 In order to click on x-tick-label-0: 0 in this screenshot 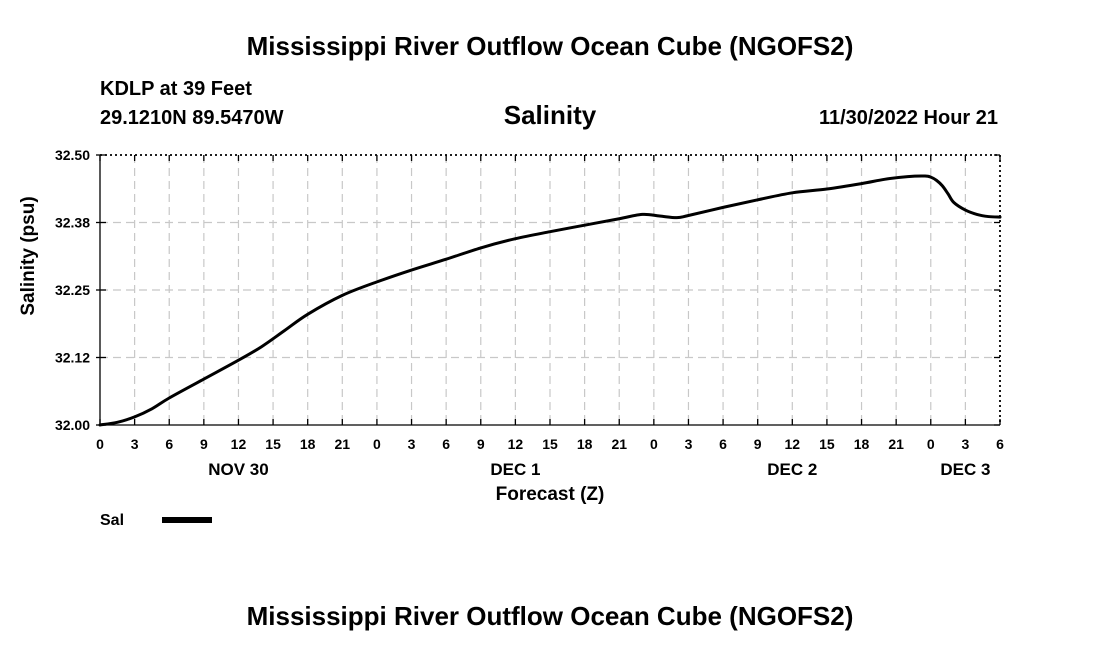, I will do `click(100, 444)`.